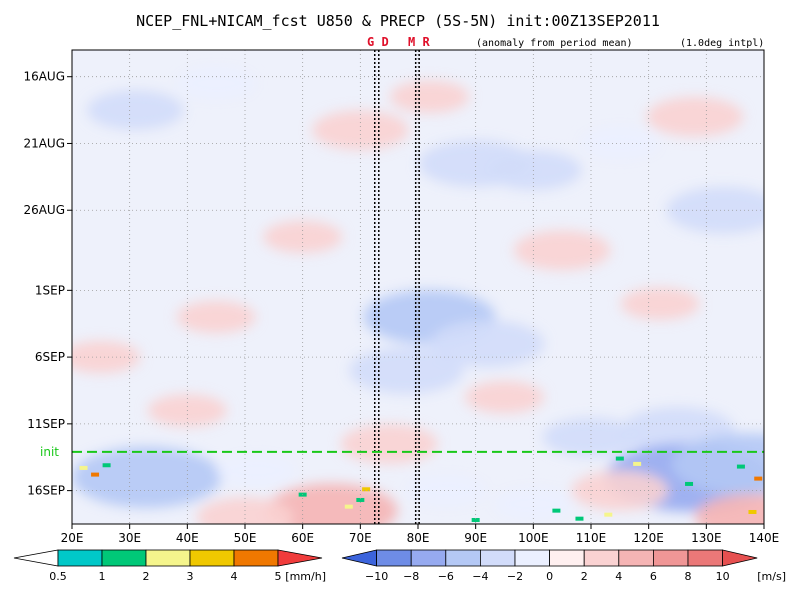  What do you see at coordinates (554, 43) in the screenshot?
I see `chart-subtitle-left: (anomaly from period mean)` at bounding box center [554, 43].